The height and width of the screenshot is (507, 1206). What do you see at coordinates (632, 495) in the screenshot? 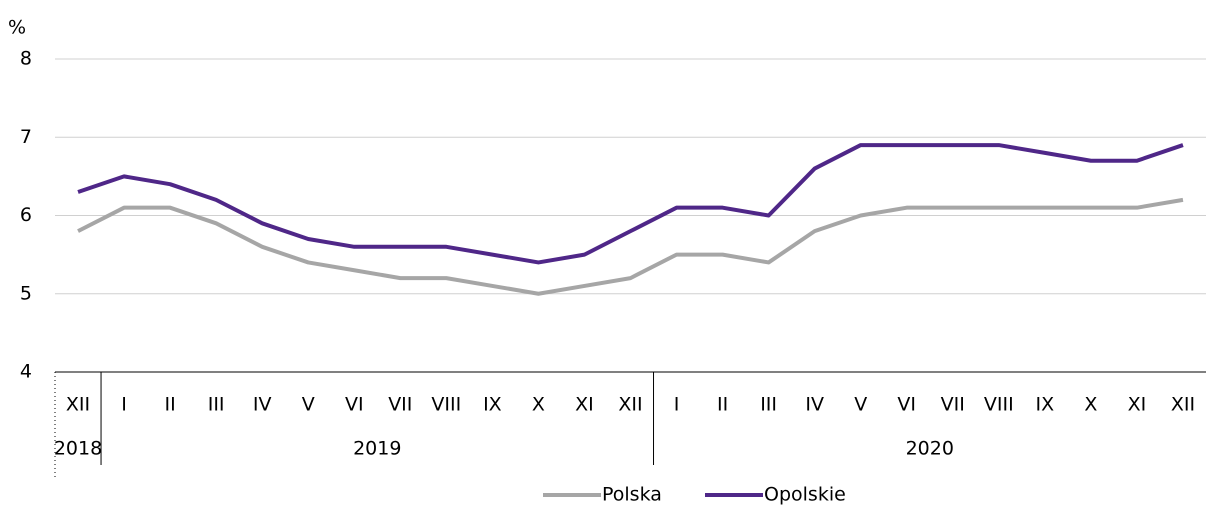
I see `legend-label: Polska` at bounding box center [632, 495].